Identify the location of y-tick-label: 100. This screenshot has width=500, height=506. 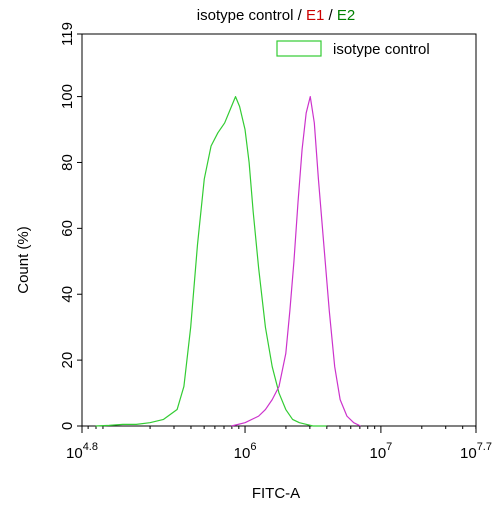
(67, 96).